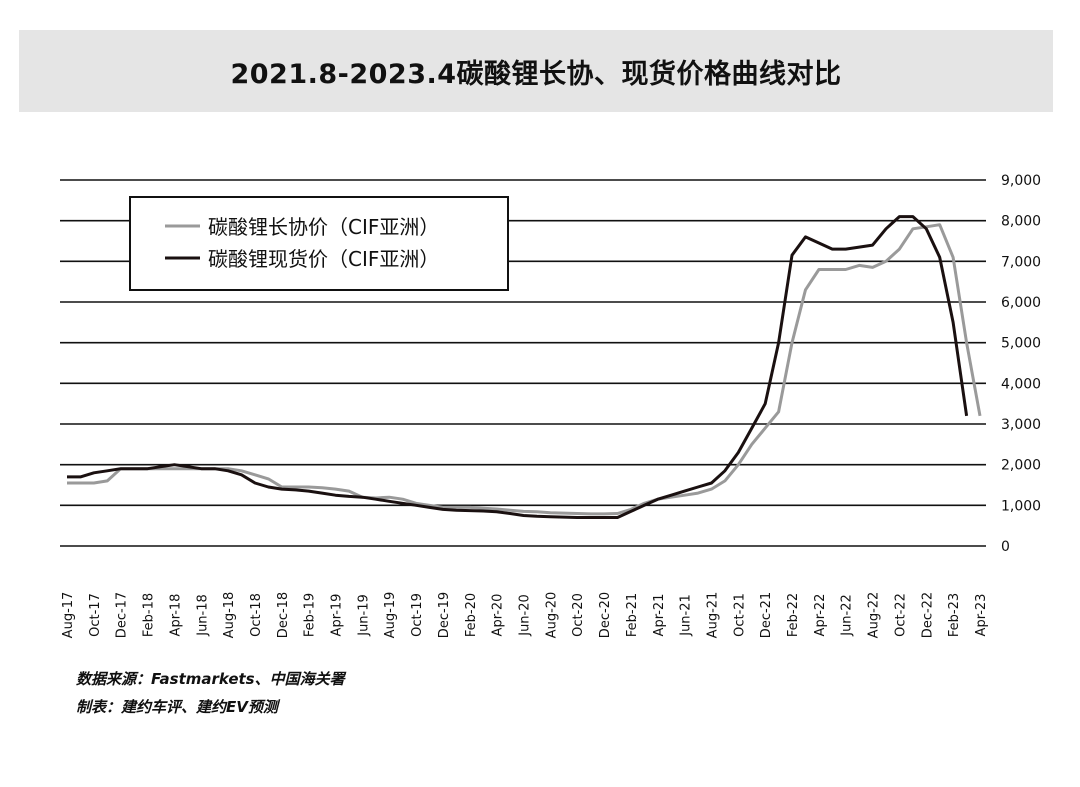 This screenshot has height=787, width=1080. I want to click on x-tick-label: Aug-20, so click(551, 615).